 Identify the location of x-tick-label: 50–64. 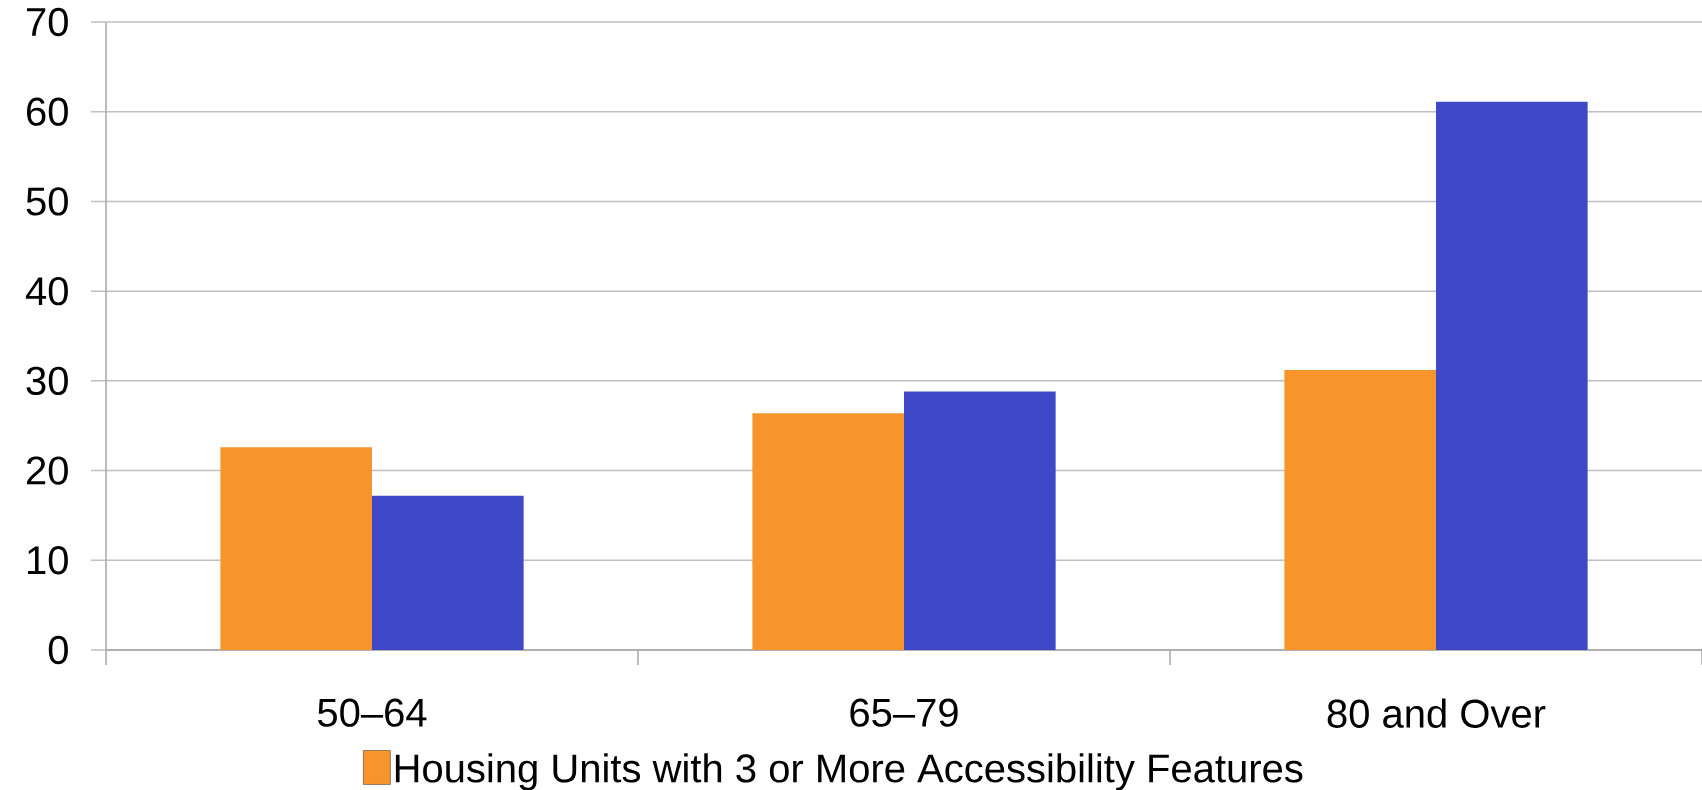
(372, 712).